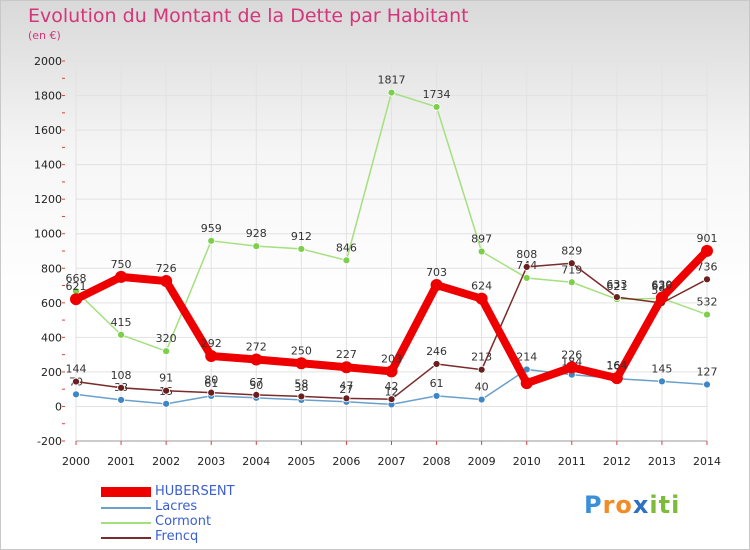  I want to click on data-label-cormont: 415, so click(121, 322).